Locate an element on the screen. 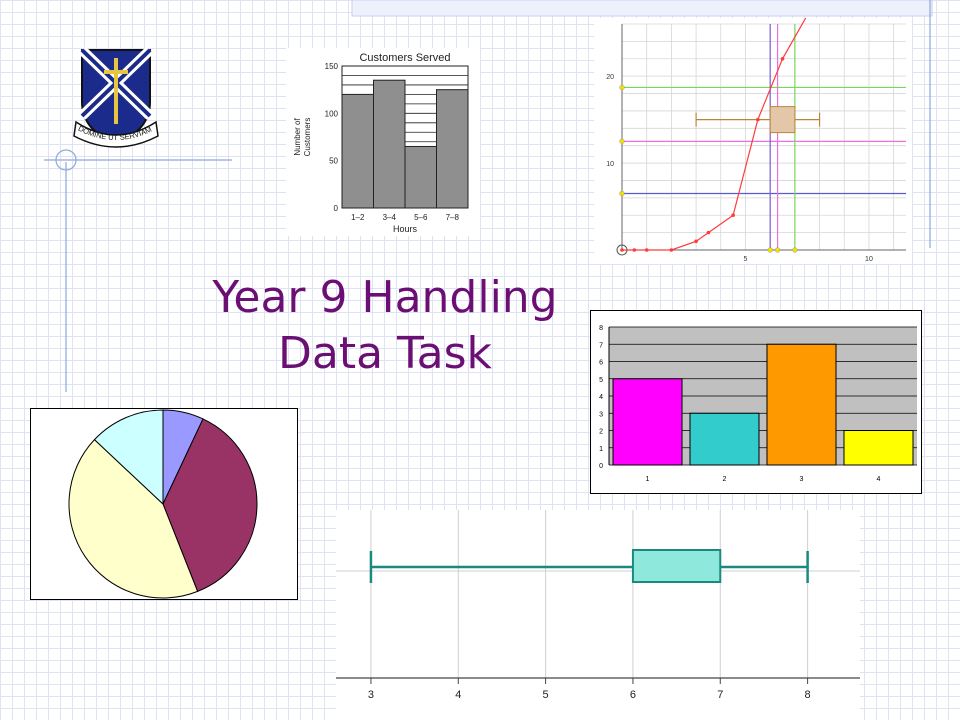 Image resolution: width=960 pixels, height=724 pixels. title-line-1: Year 9 Handling is located at coordinates (385, 297).